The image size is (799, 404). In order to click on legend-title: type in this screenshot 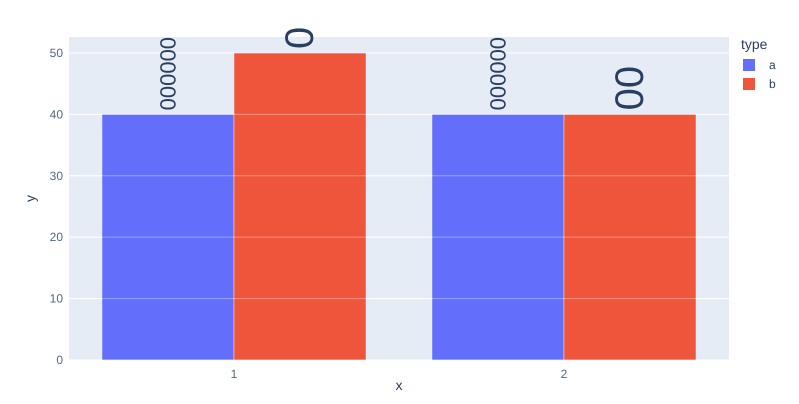, I will do `click(754, 44)`.